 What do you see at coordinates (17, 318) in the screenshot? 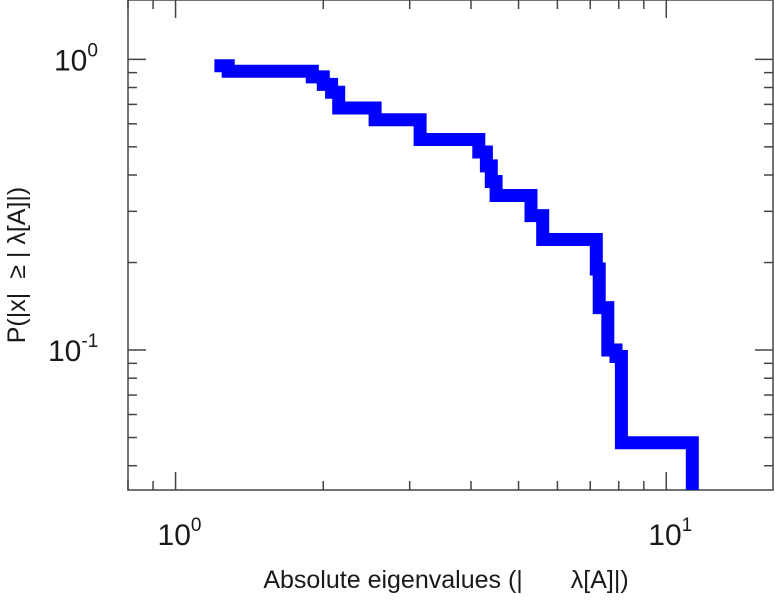
I see `y-axis-label-before: P(|x|` at bounding box center [17, 318].